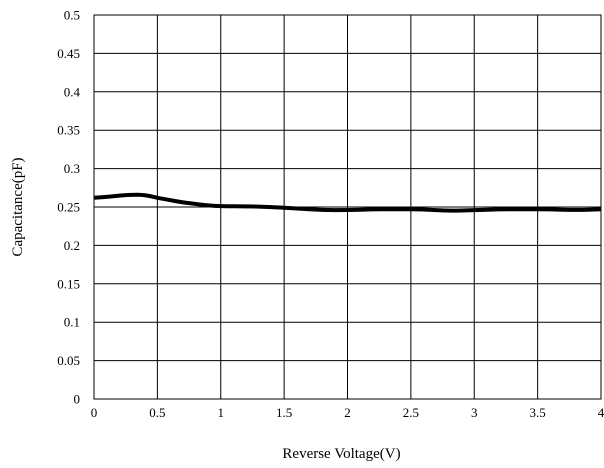 The width and height of the screenshot is (604, 468). Describe the element at coordinates (68, 283) in the screenshot. I see `y-tick-label: 0.15` at that location.